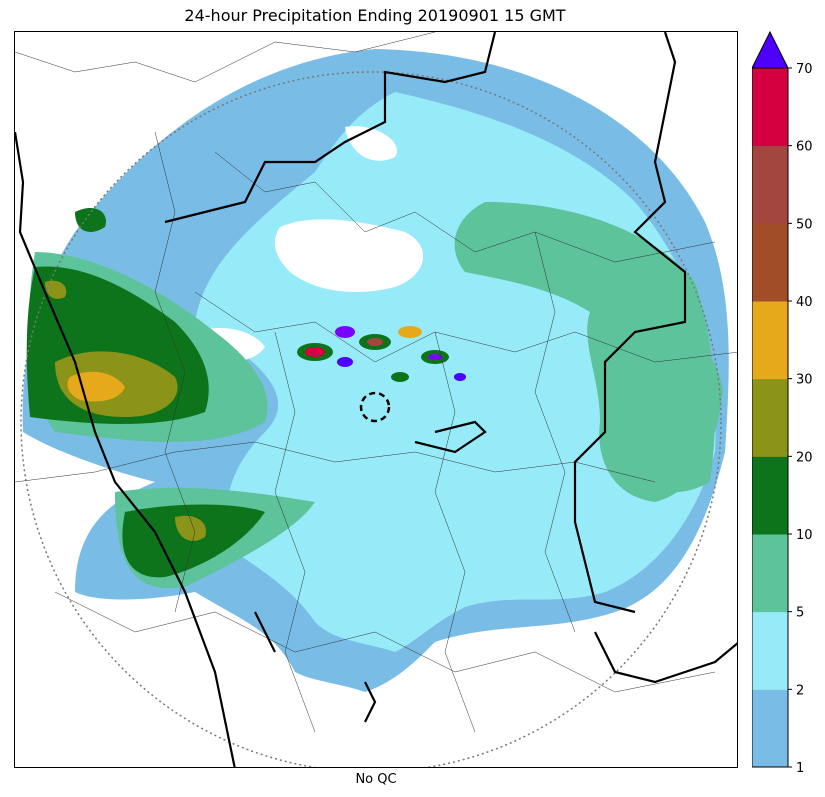 The height and width of the screenshot is (797, 825). What do you see at coordinates (655, 402) in the screenshot?
I see `precip-band-green` at bounding box center [655, 402].